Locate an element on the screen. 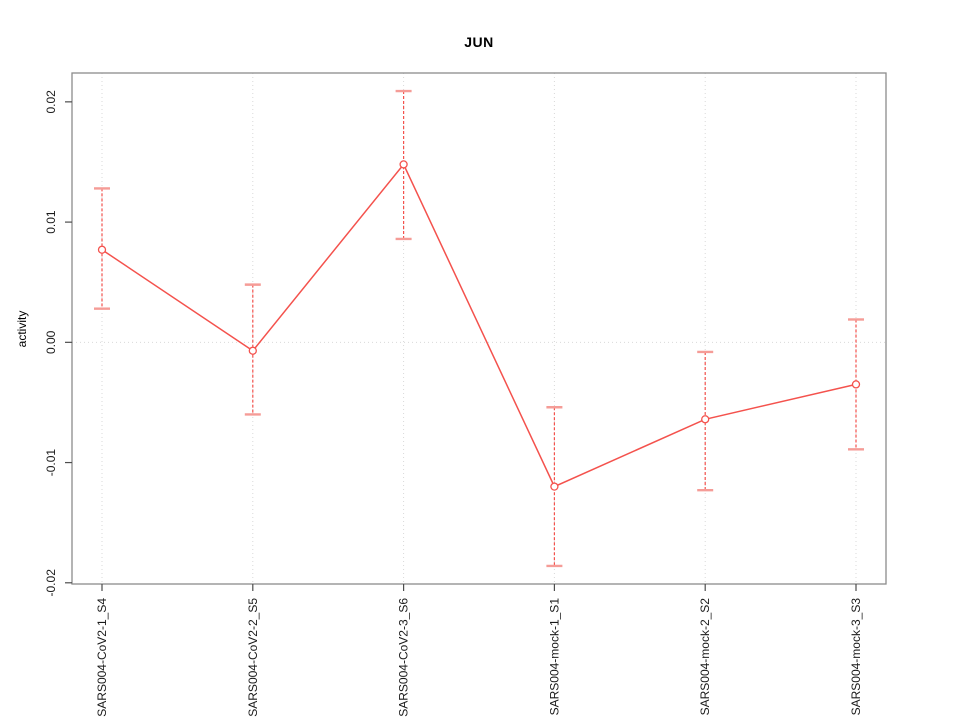 This screenshot has width=960, height=720. x-tick-label: SARS004-mock-2_S2 is located at coordinates (705, 657).